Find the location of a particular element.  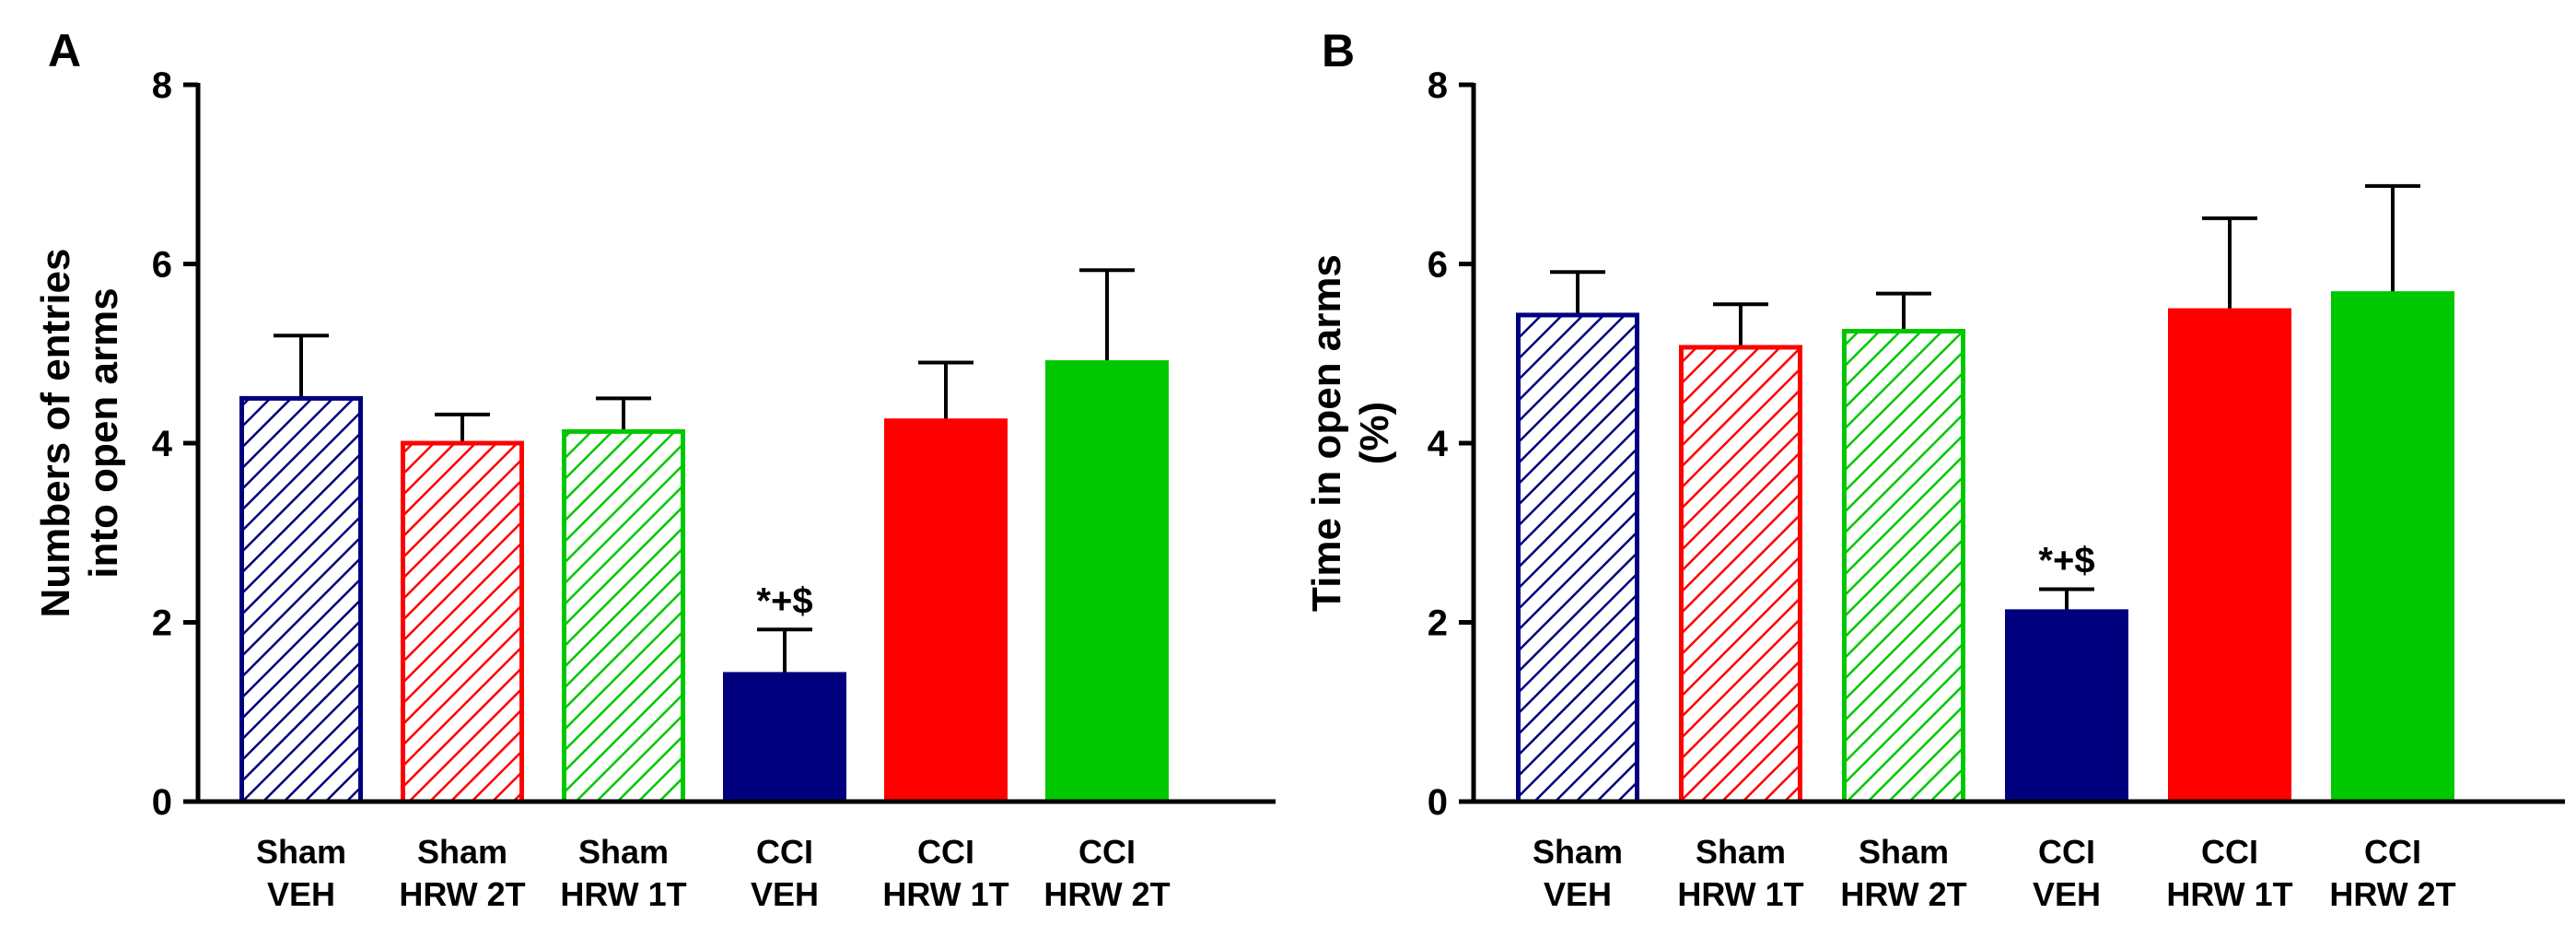

y-axis-label-line-1: Time in open arms is located at coordinates (1326, 433).